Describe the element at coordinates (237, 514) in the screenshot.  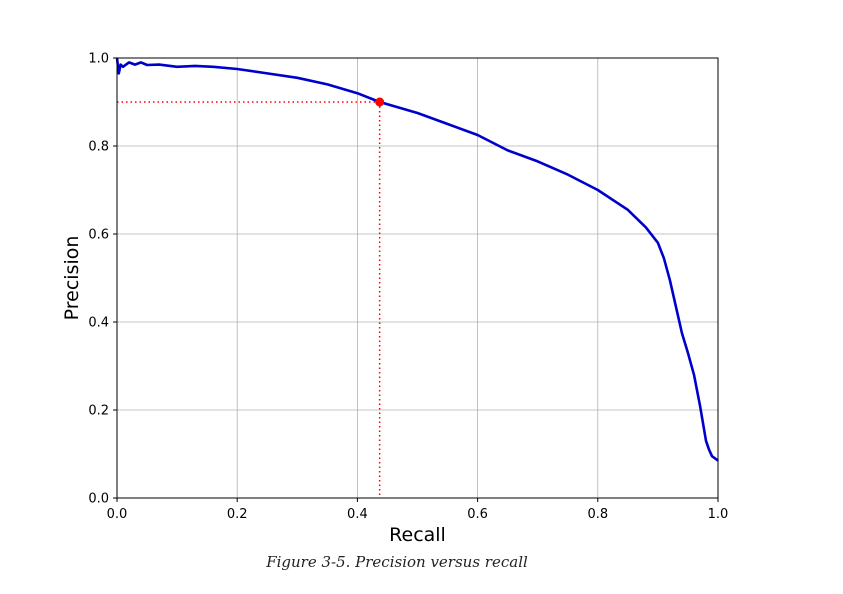
I see `x-tick-label: 0.2` at that location.